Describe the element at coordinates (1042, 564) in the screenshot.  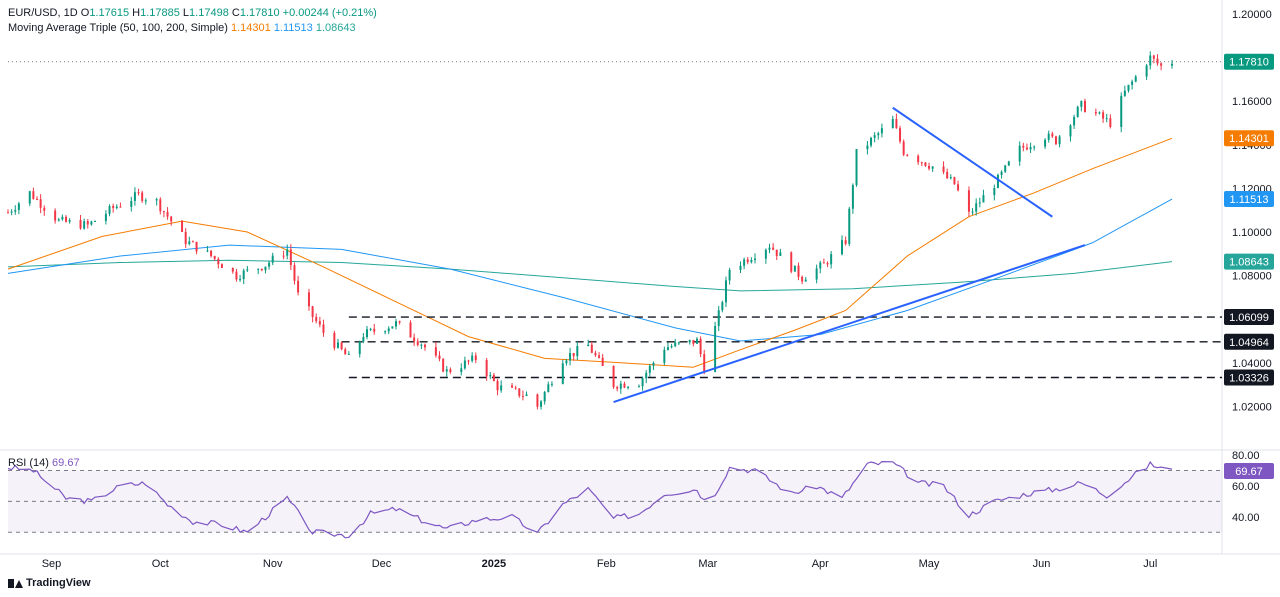
I see `x-tick-label: Jun` at that location.